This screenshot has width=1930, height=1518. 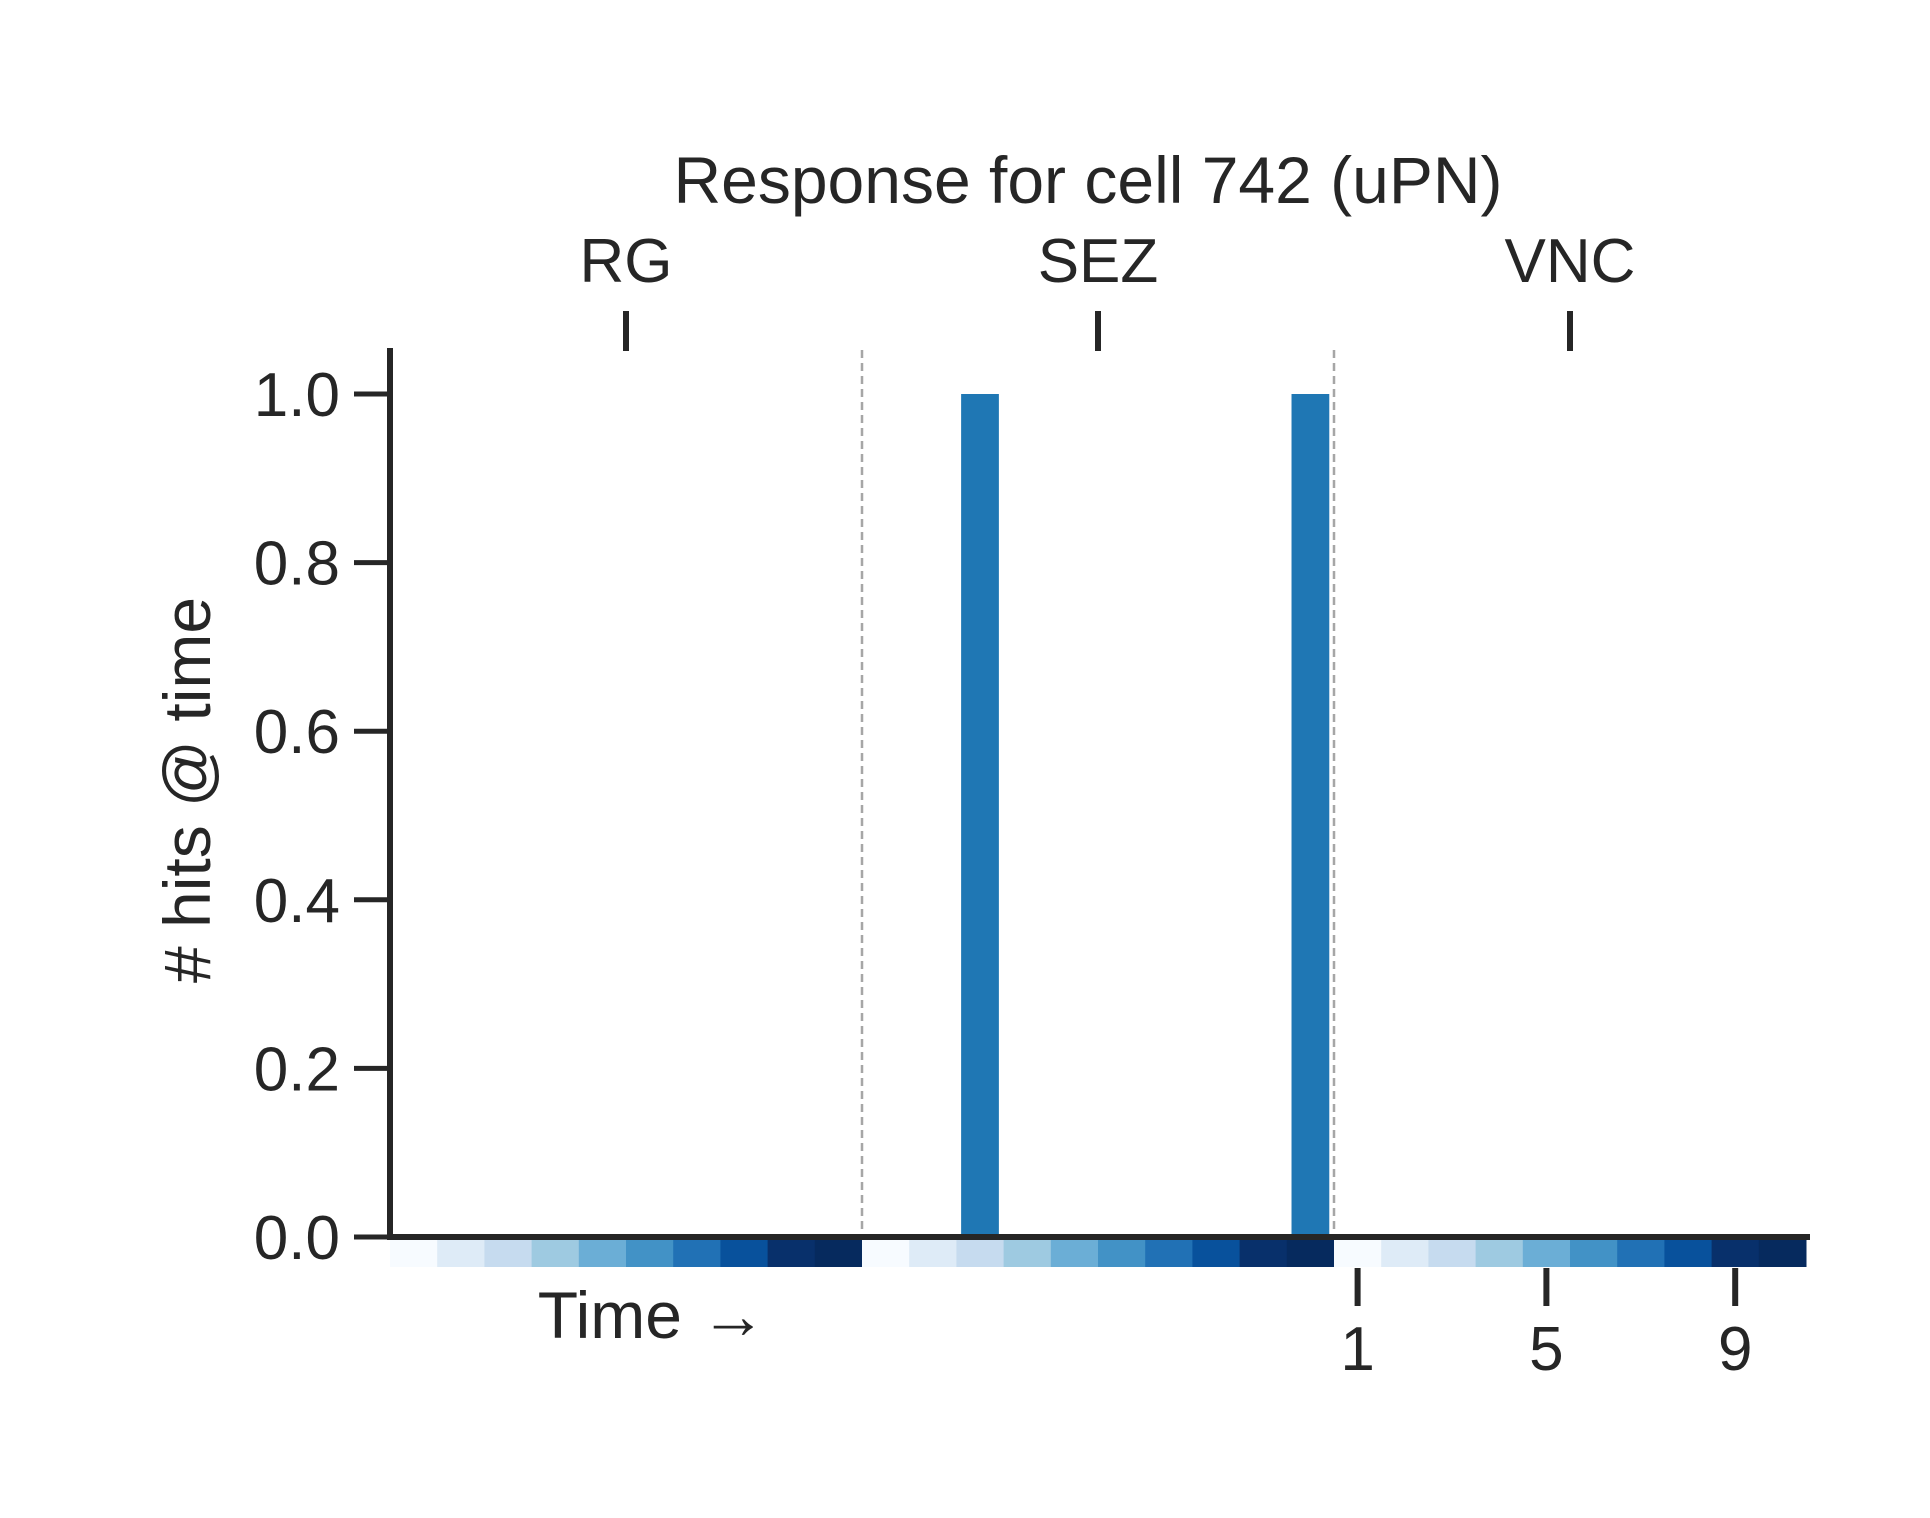 I want to click on x-axis-label: Time →, so click(x=652, y=1315).